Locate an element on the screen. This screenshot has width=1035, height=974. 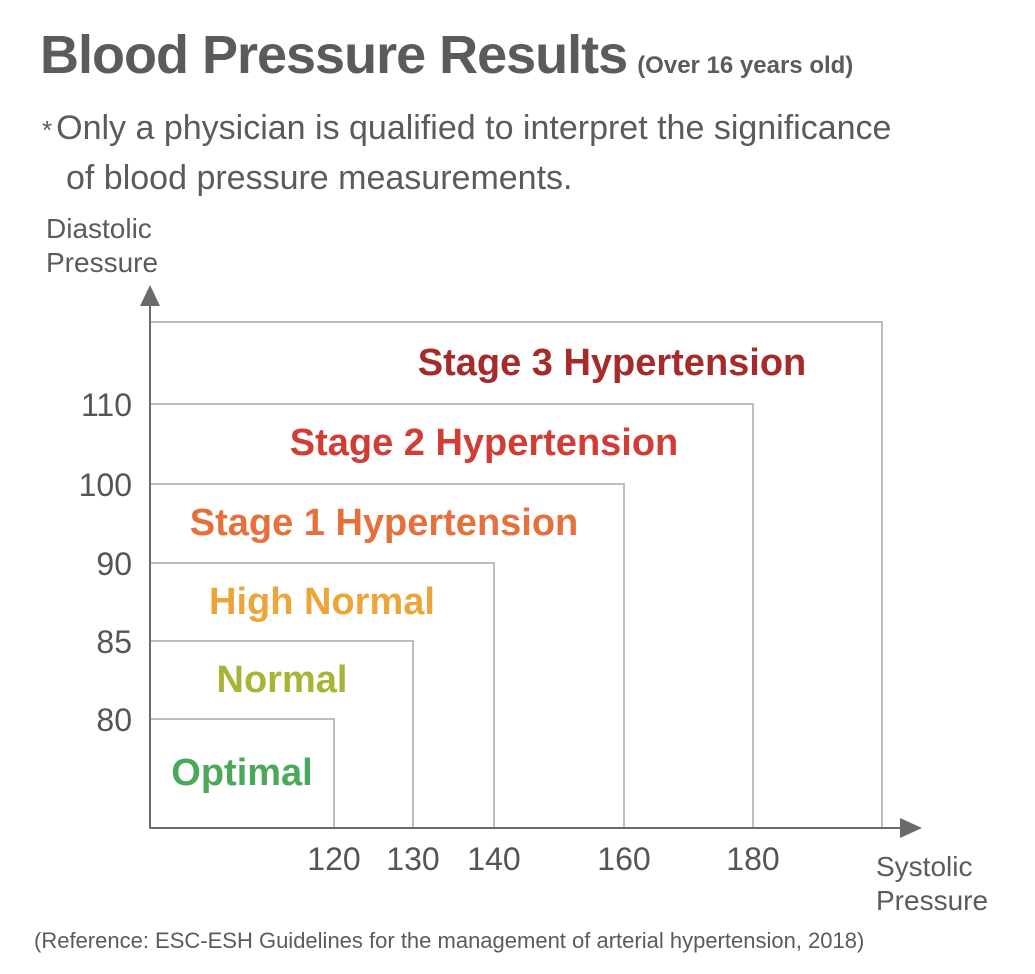
x-tick-140: 140 is located at coordinates (493, 859).